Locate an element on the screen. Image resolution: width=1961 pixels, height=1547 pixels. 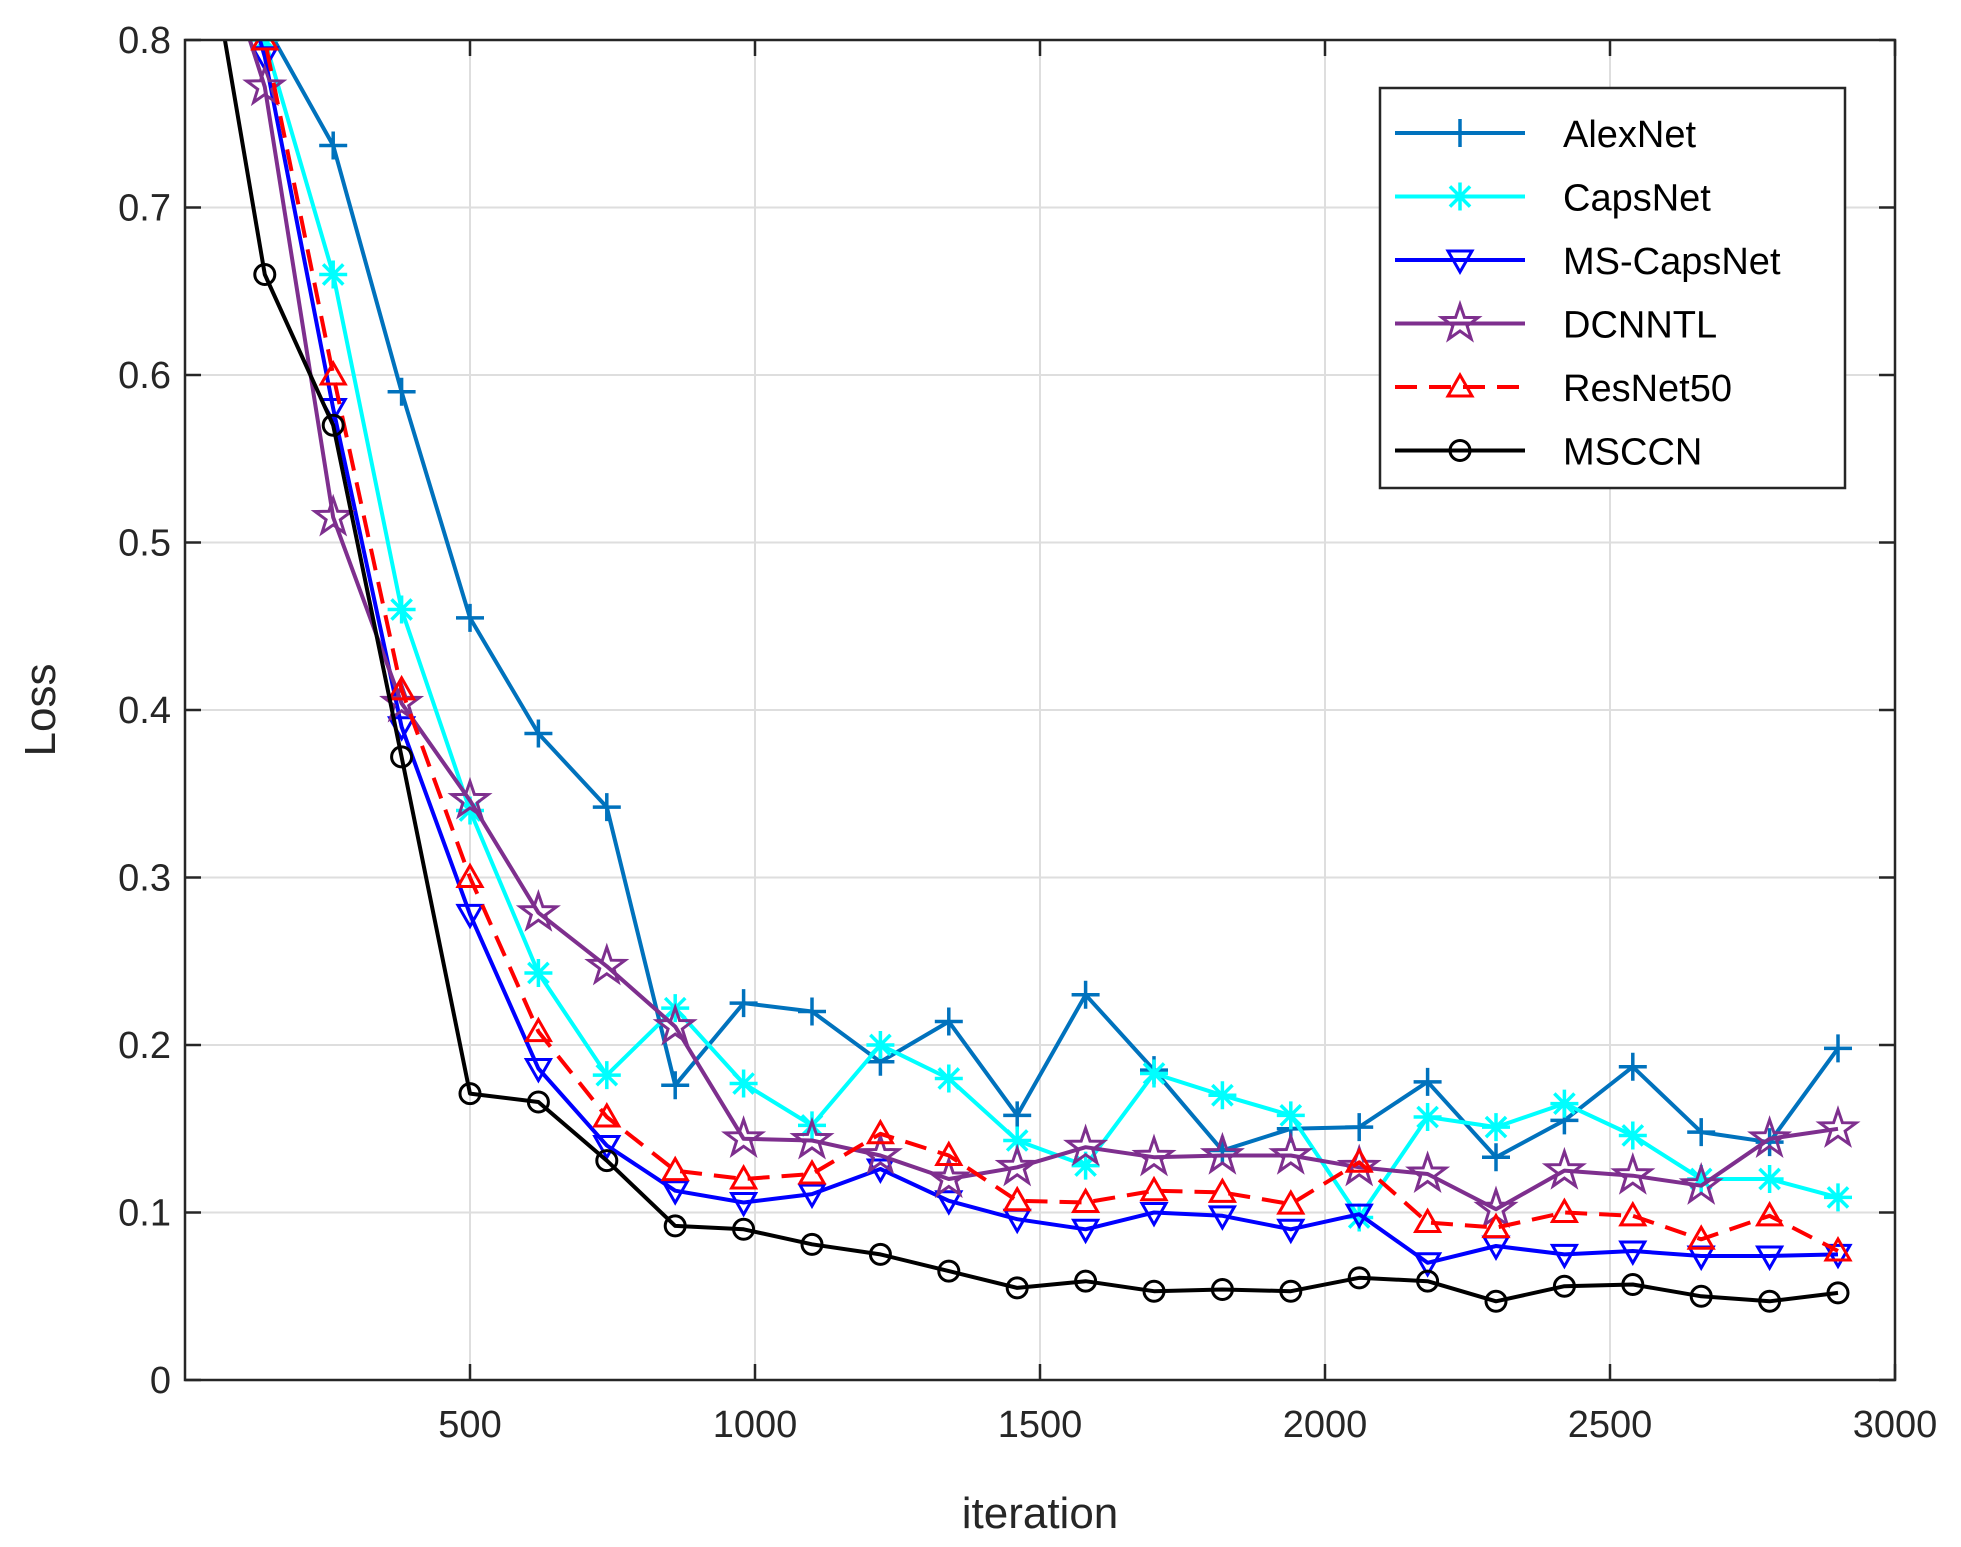
x-tick-label: 3000 is located at coordinates (1895, 1425).